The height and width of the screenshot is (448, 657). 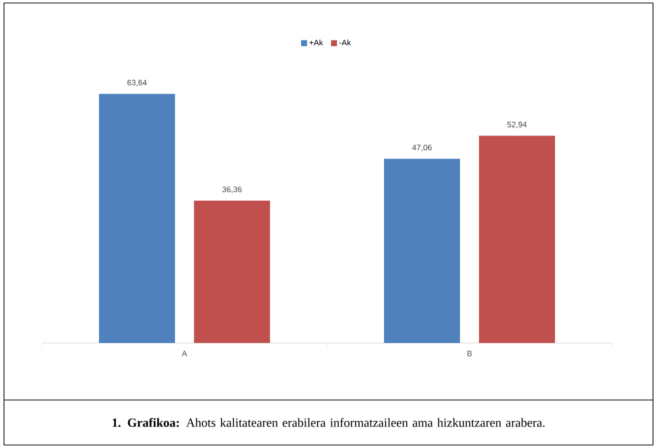 What do you see at coordinates (328, 422) in the screenshot?
I see `text: 1. Grafikoa: Ahots kalitatearen erabilera informatzaileen ama hizkuntzaren arabera.` at bounding box center [328, 422].